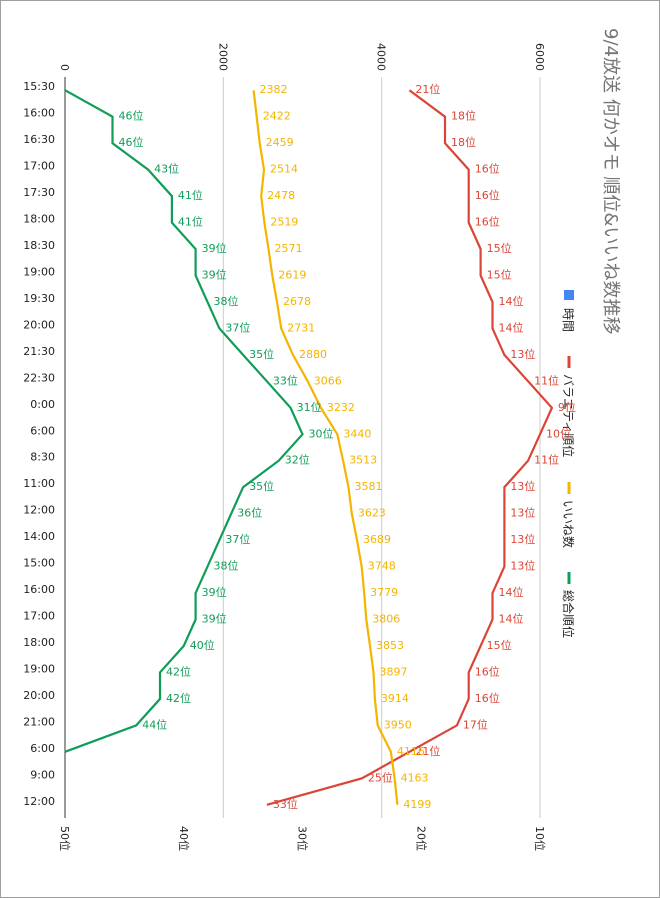 The height and width of the screenshot is (898, 660). What do you see at coordinates (42, 430) in the screenshot?
I see `category-tick: 6:00` at bounding box center [42, 430].